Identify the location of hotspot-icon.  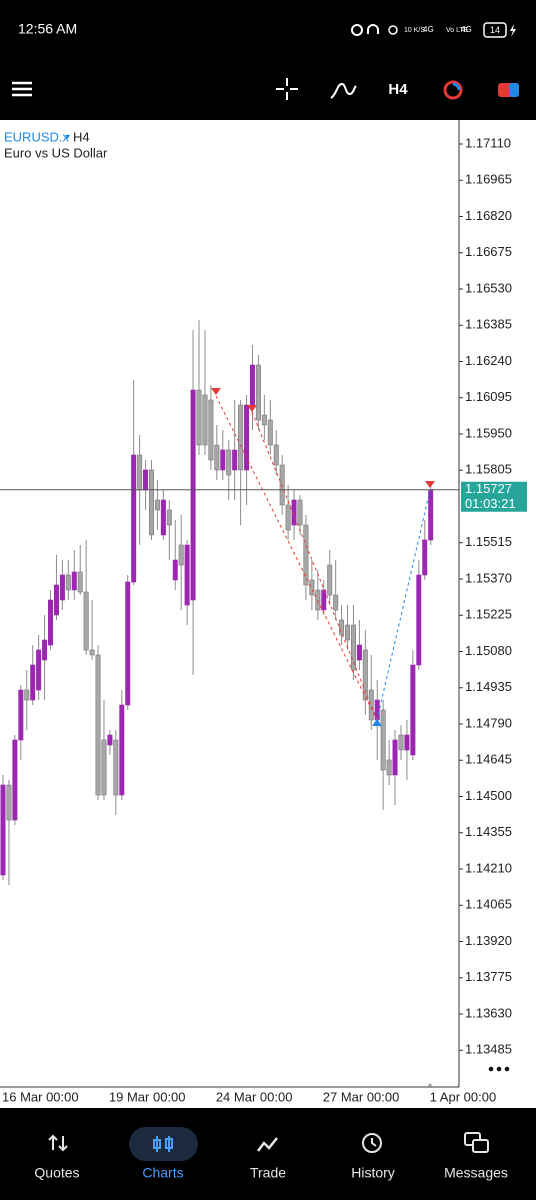
(393, 30).